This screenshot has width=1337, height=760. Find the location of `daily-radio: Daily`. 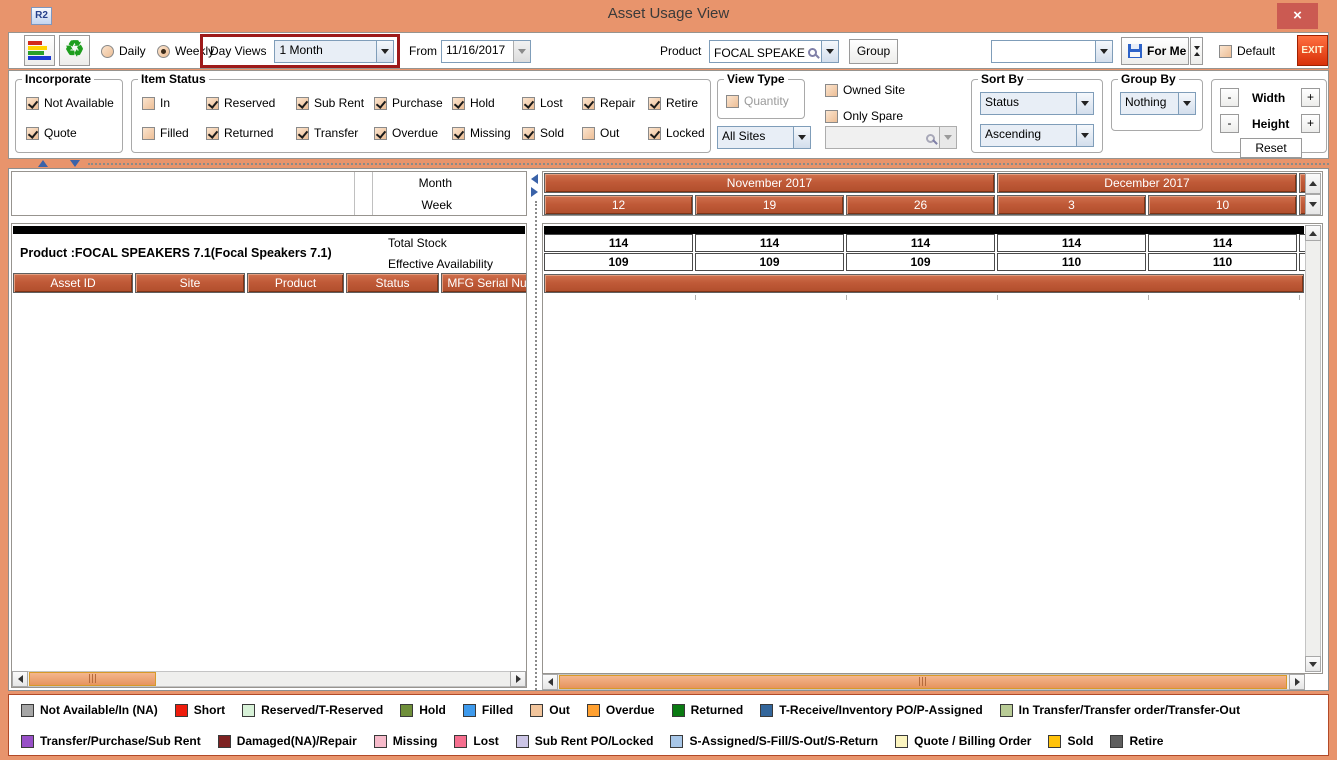

daily-radio: Daily is located at coordinates (123, 51).